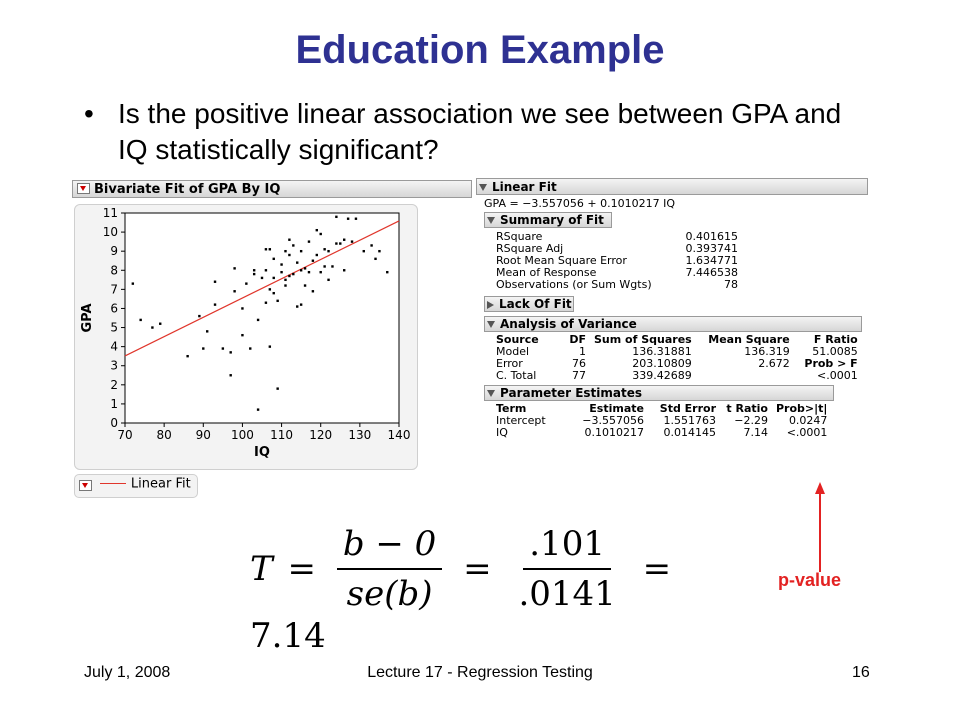  Describe the element at coordinates (389, 547) in the screenshot. I see `fraction-1-numerator: b − 0` at that location.